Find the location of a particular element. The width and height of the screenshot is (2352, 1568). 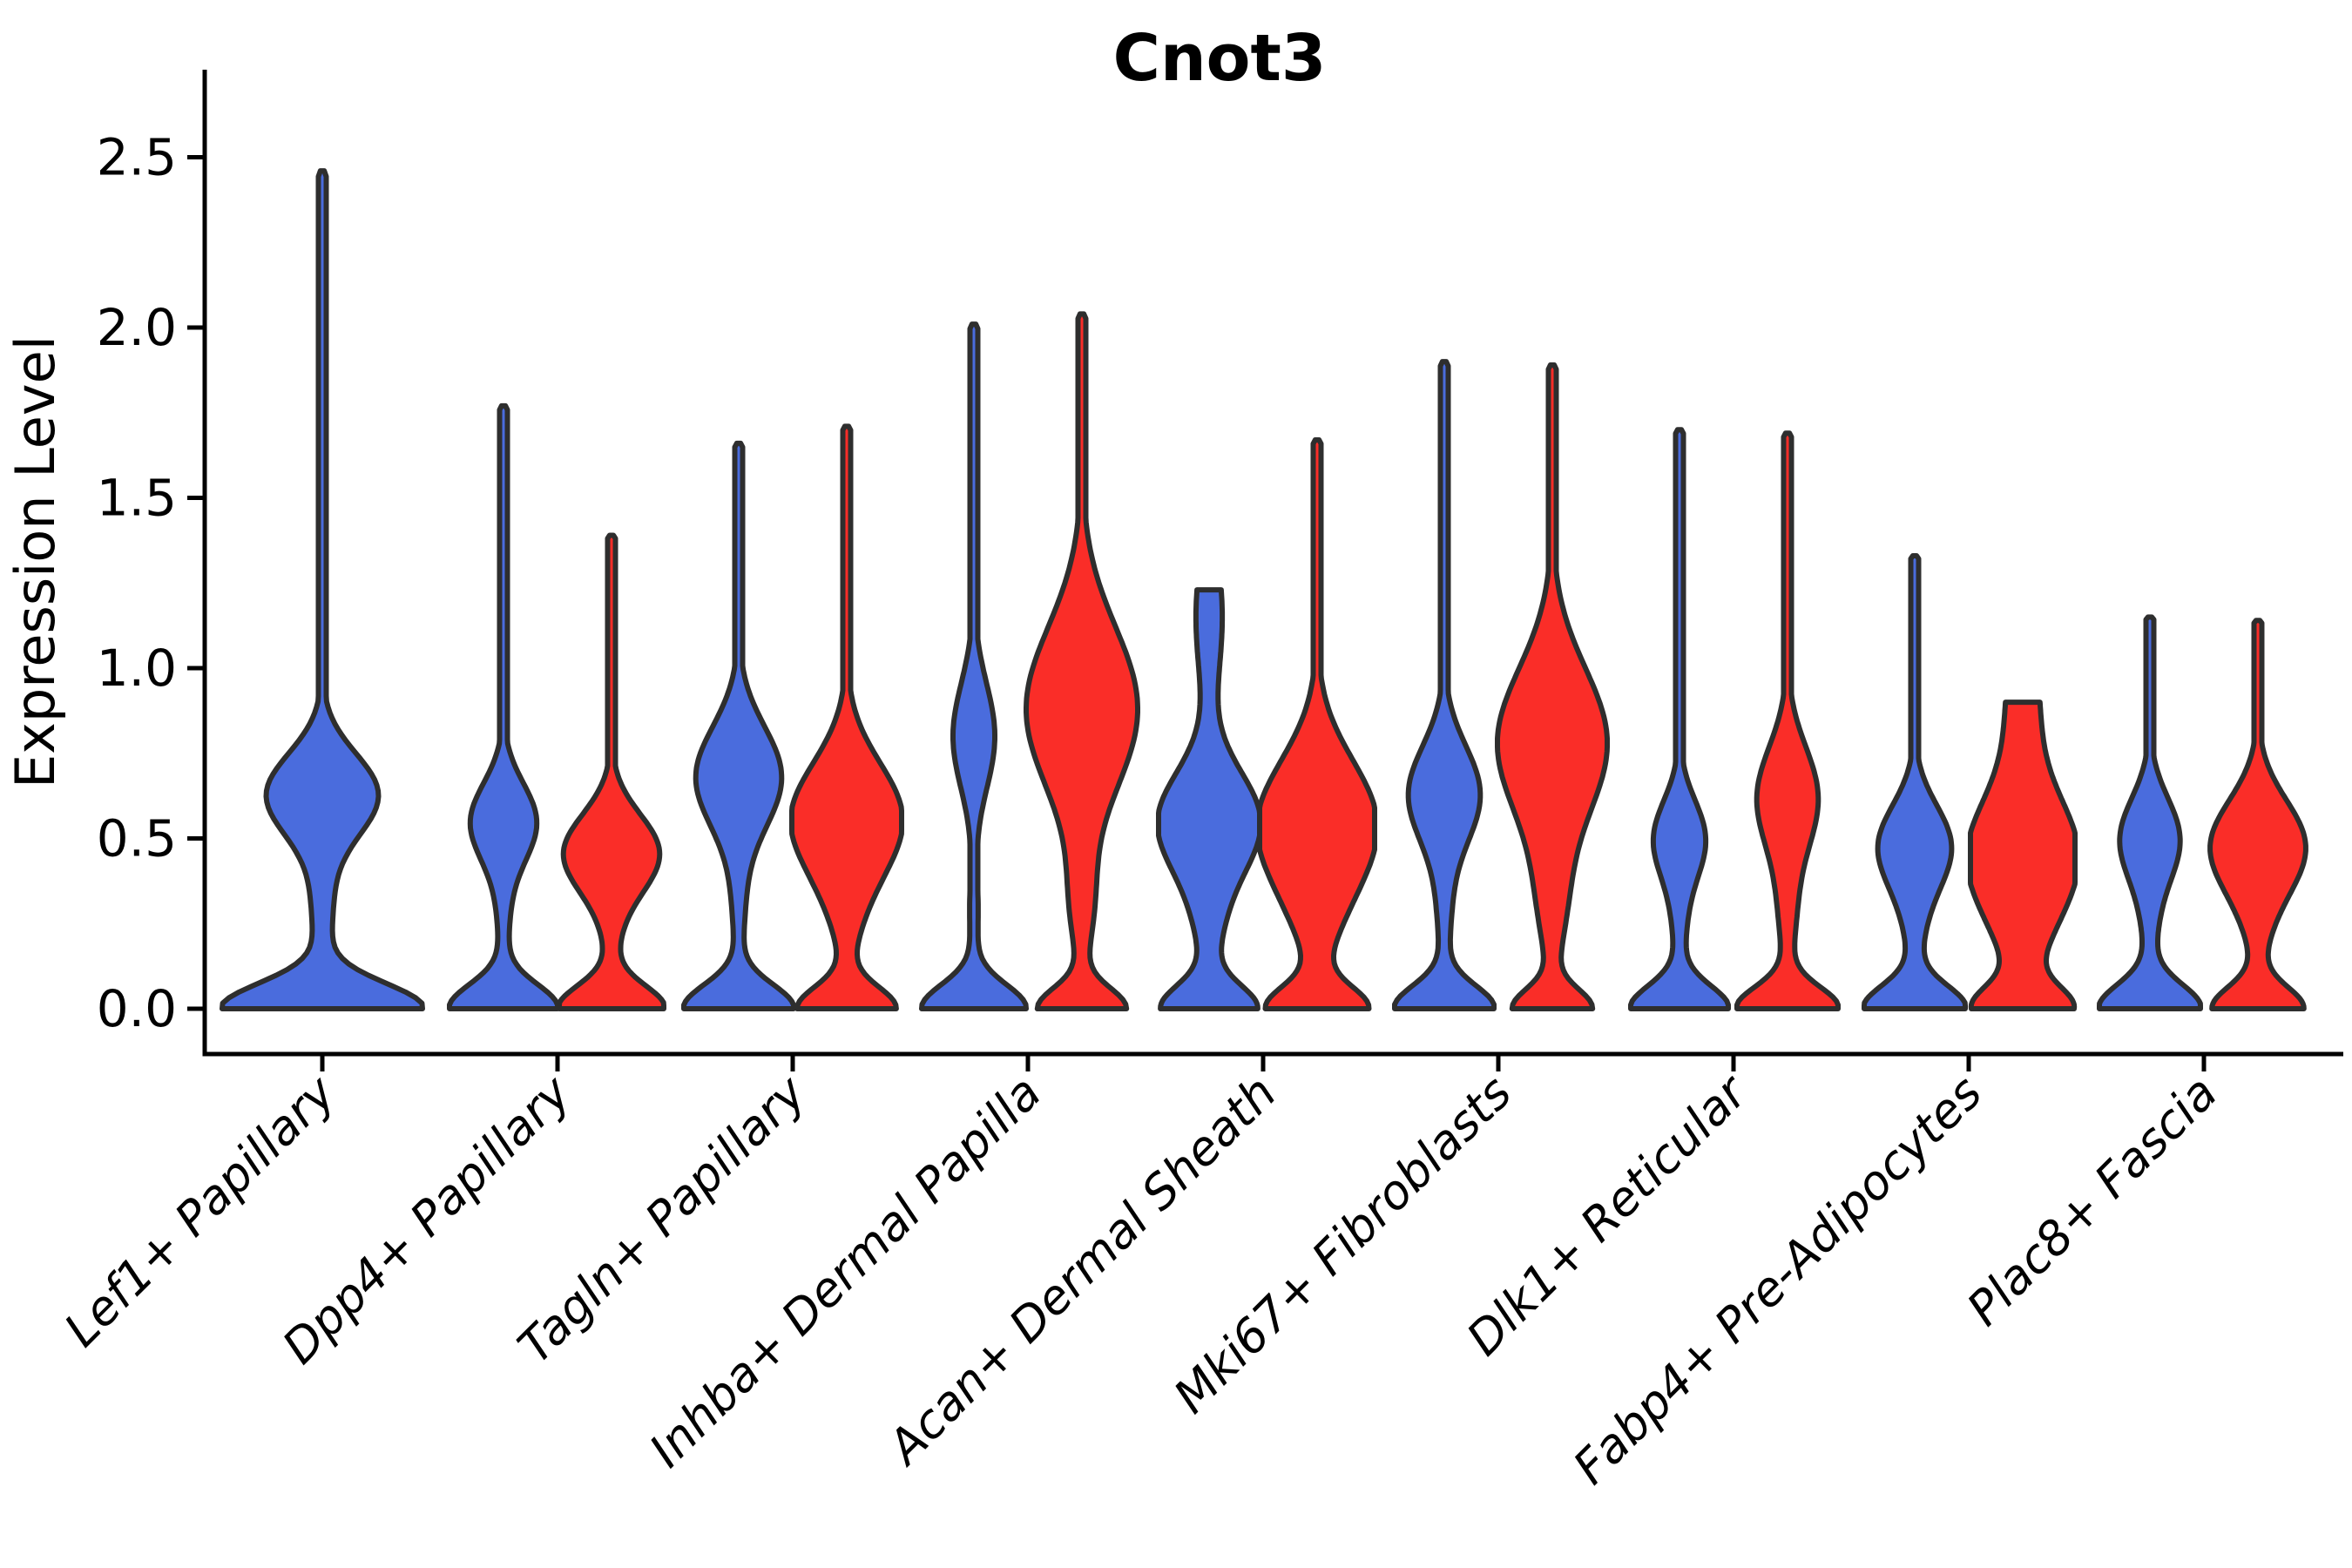

violin-mki67-fibroblasts-red is located at coordinates (1552, 687).